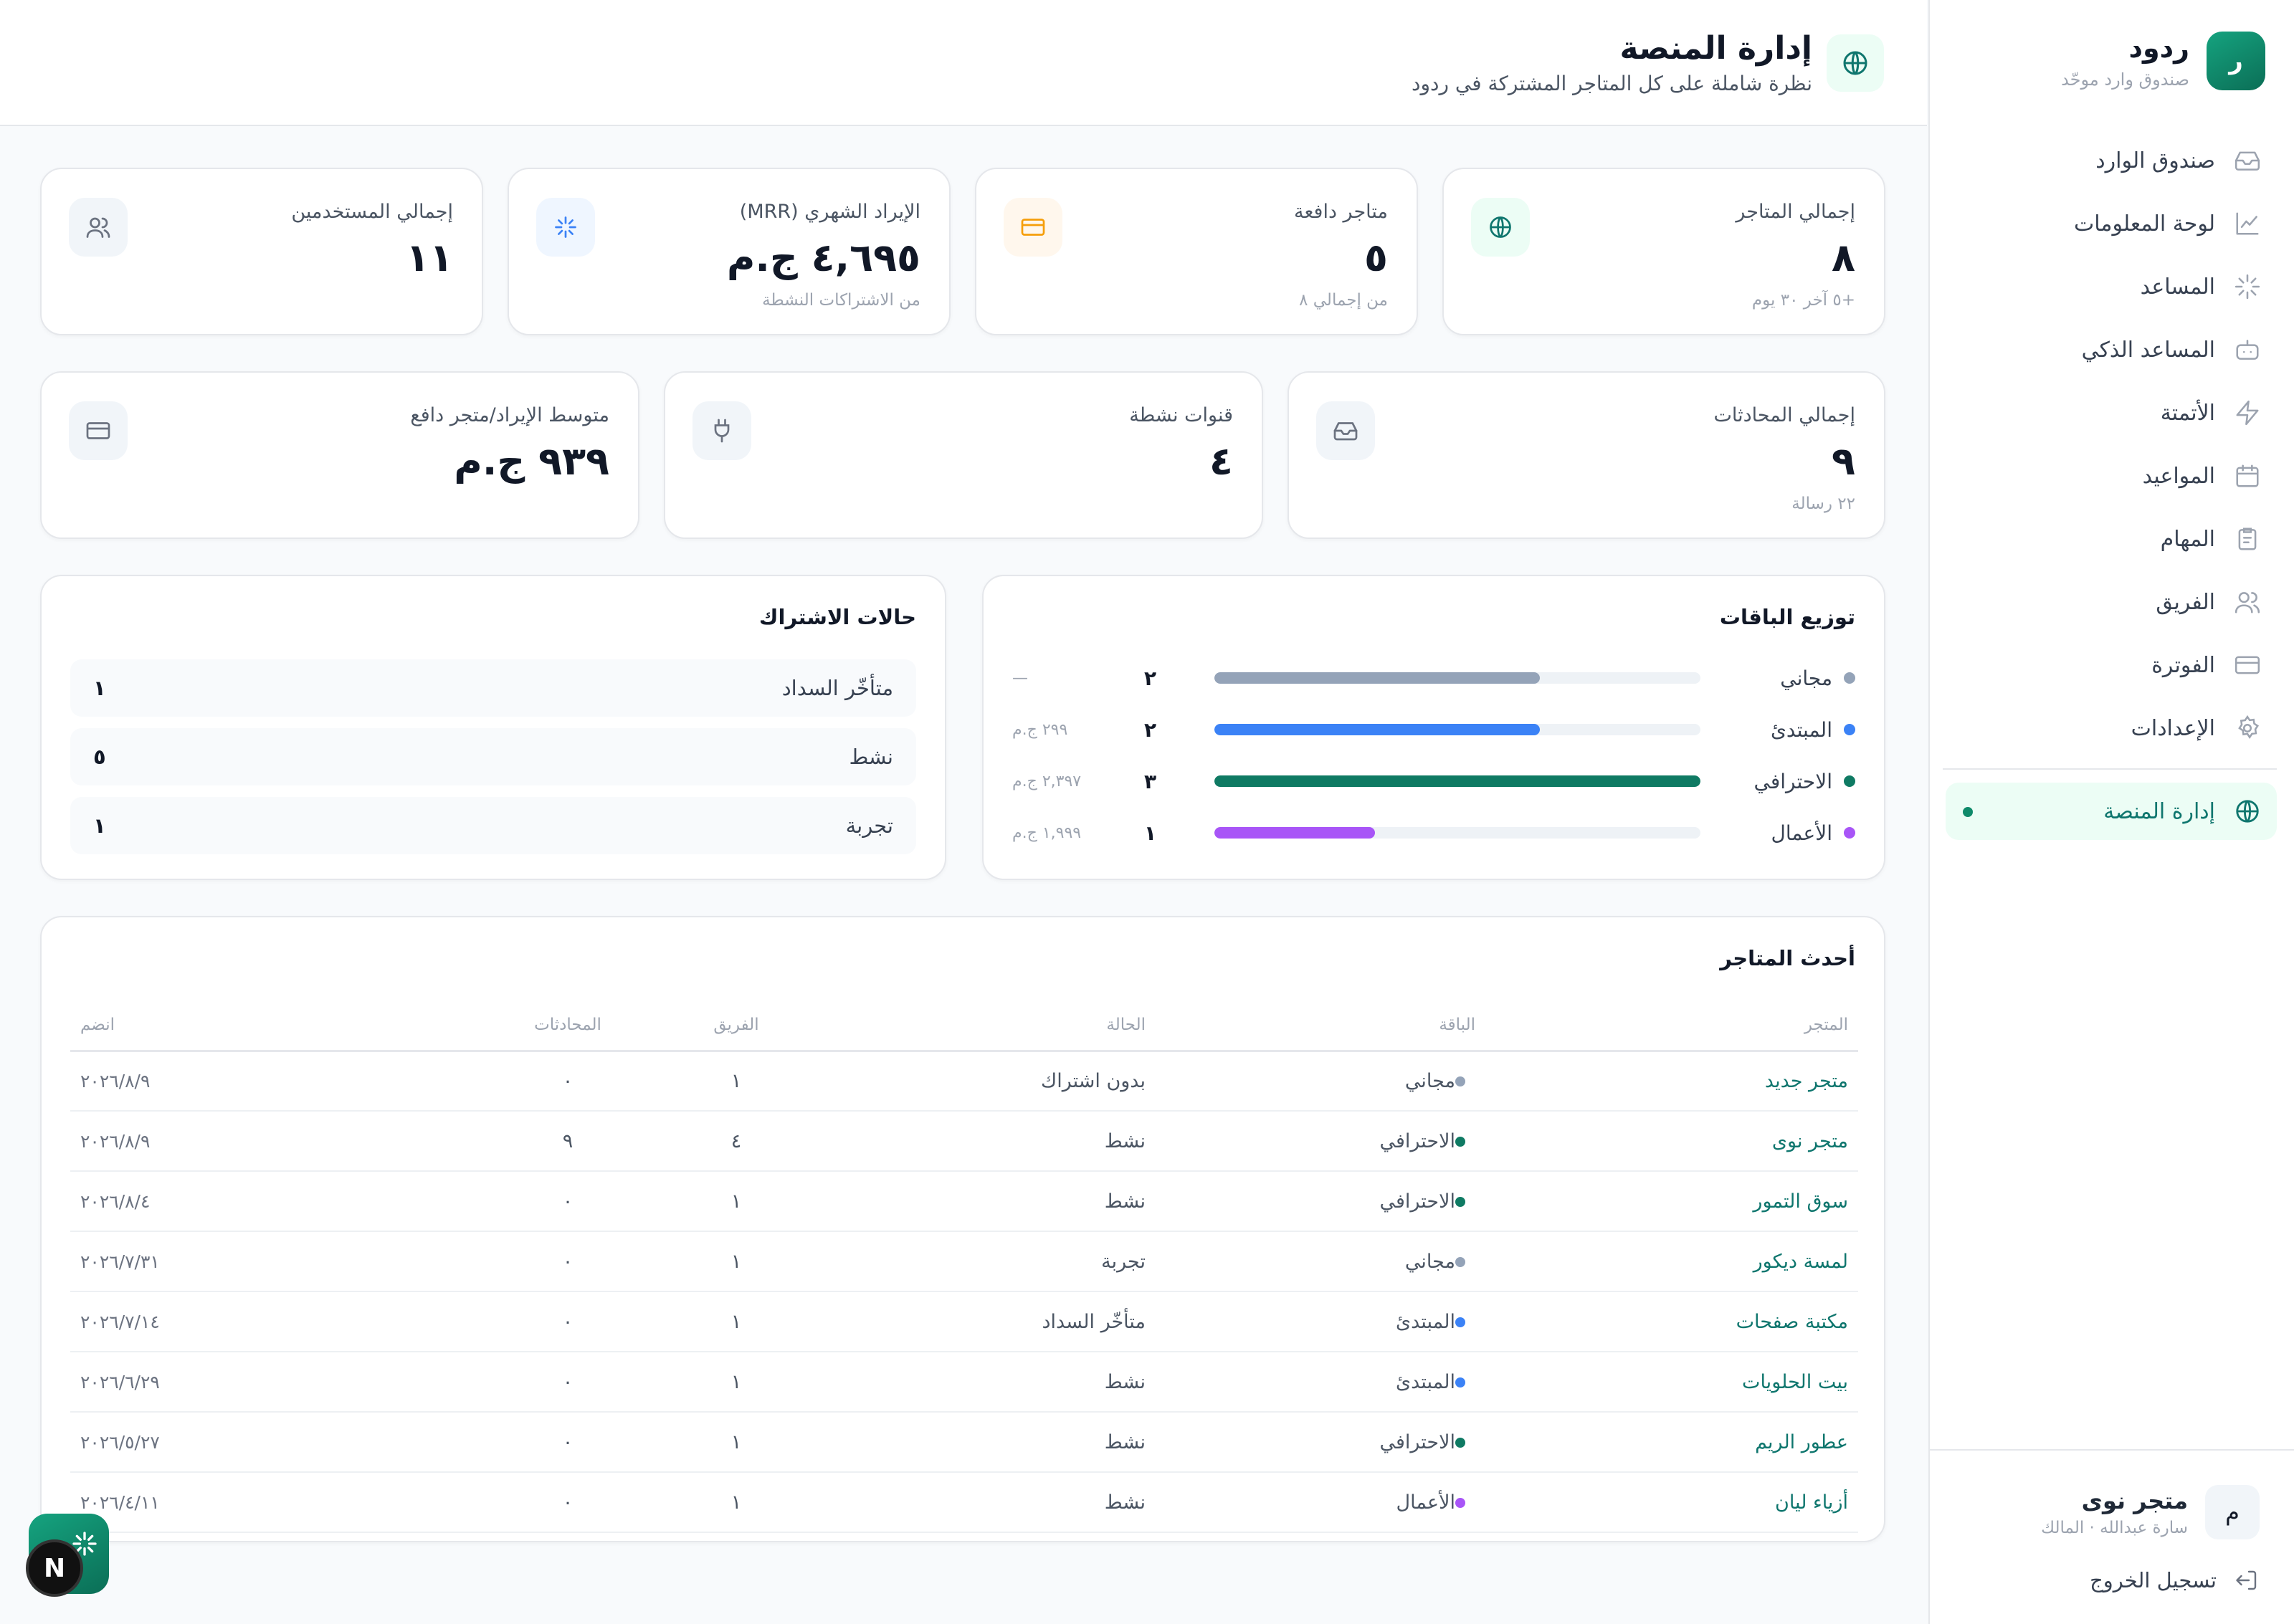 Image resolution: width=2294 pixels, height=1624 pixels. What do you see at coordinates (2109, 1580) in the screenshot?
I see `logout-button: تسجيل الخروج` at bounding box center [2109, 1580].